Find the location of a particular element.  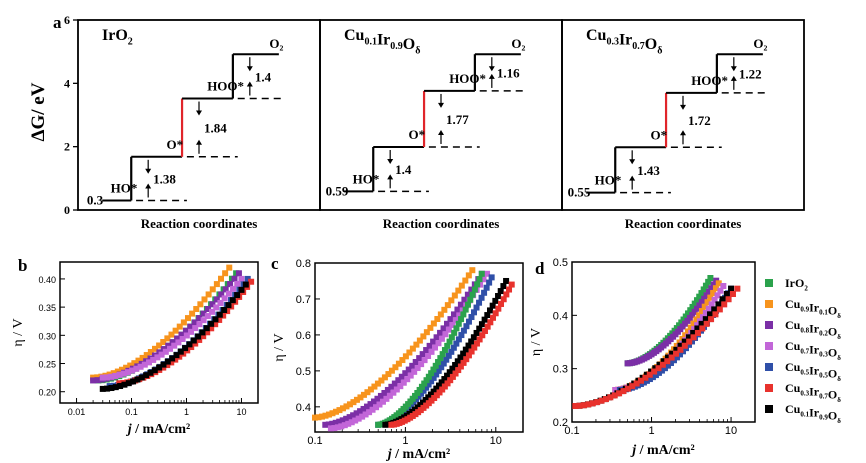

panel-c-letter: c is located at coordinates (275, 263).